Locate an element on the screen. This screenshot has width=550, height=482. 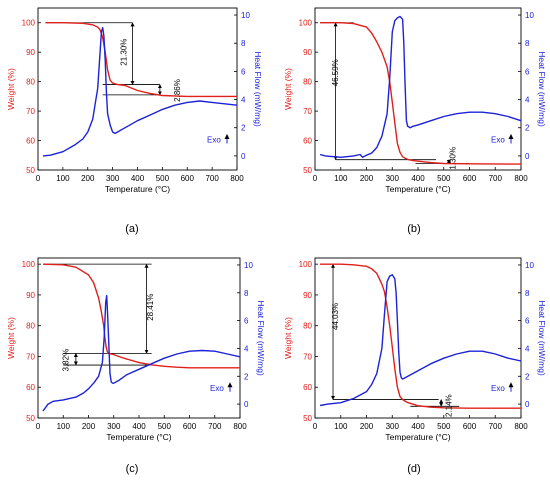
percent-annotation: 44.03% is located at coordinates (335, 316).